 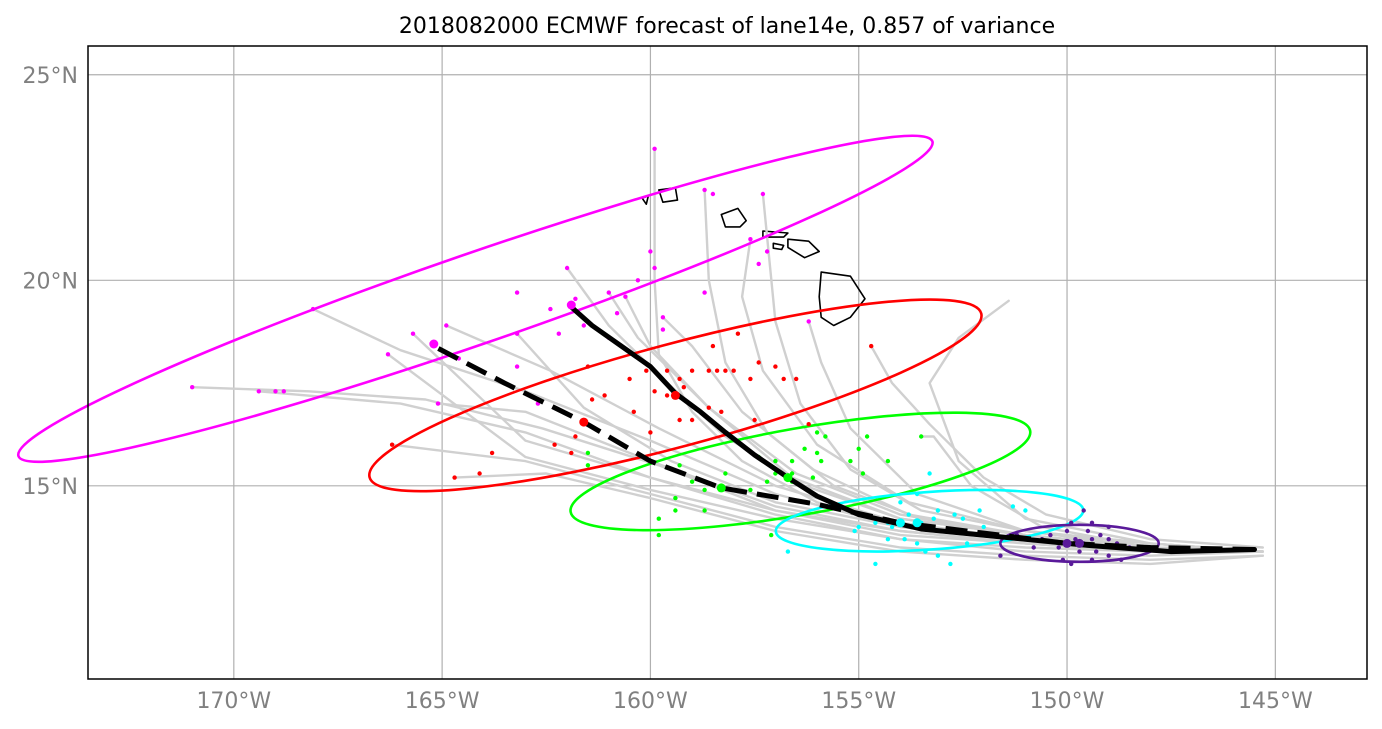 I want to click on x-tick-label: 155°W, so click(x=858, y=701).